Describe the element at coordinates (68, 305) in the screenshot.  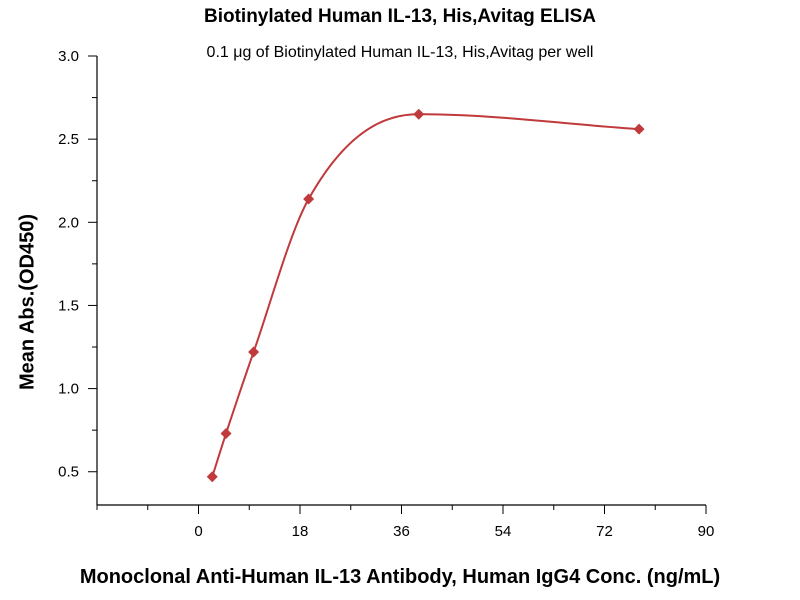
I see `y-tick-label: 1.5` at that location.